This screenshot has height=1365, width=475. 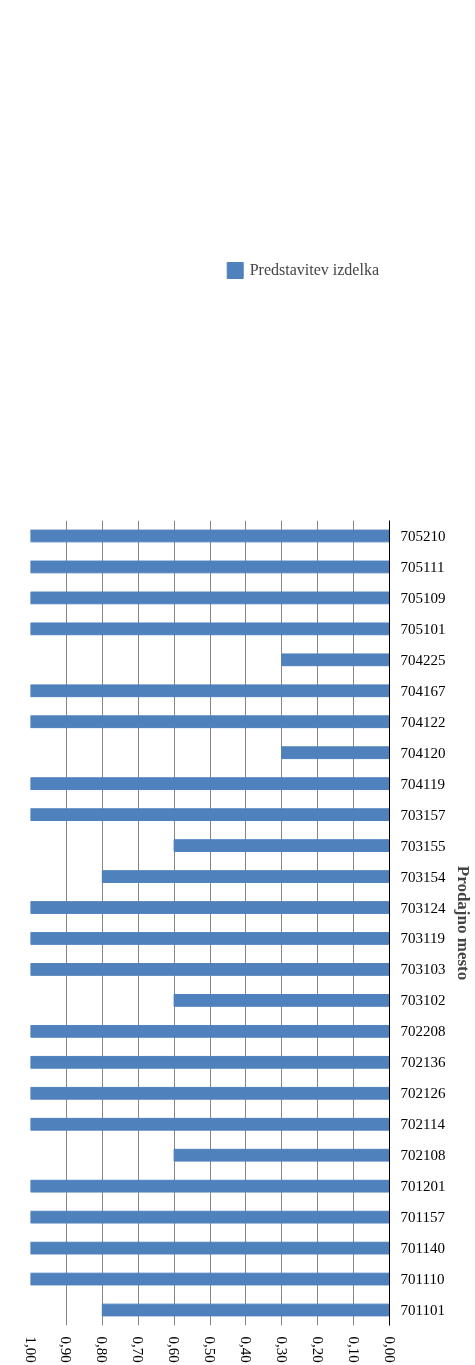 I want to click on x-tick-label: 0,90, so click(x=66, y=1349).